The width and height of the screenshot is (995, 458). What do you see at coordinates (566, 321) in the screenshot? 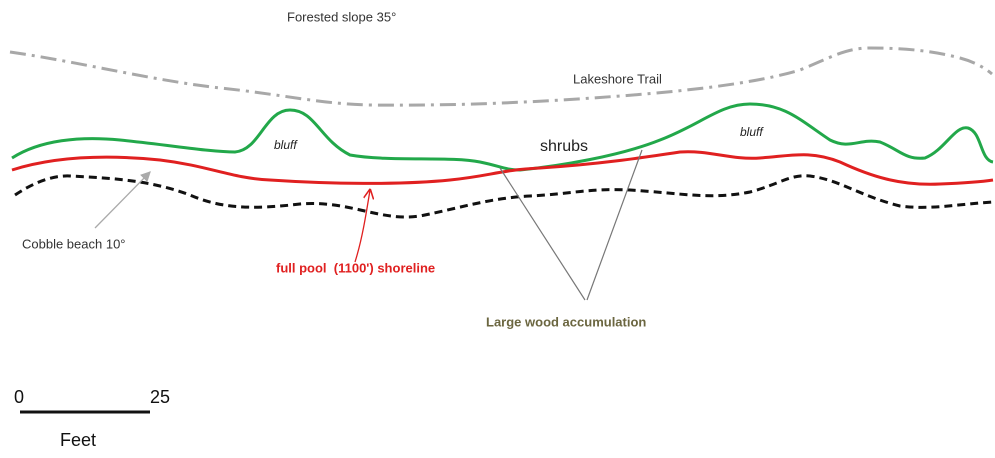
I see `wood-label: Large wood accumulation` at bounding box center [566, 321].